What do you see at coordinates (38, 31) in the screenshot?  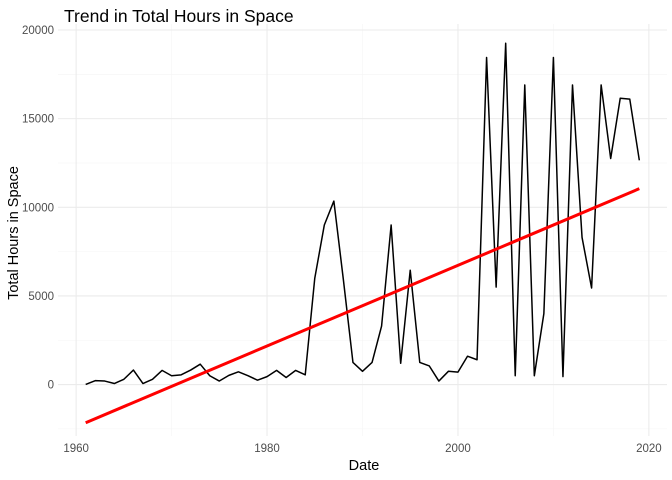 I see `y-tick-label: 20000` at bounding box center [38, 31].